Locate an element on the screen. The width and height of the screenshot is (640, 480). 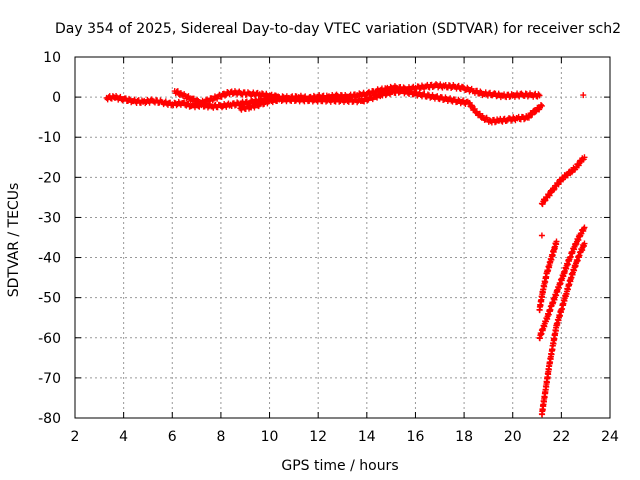
x-tick-label: 14 is located at coordinates (367, 437).